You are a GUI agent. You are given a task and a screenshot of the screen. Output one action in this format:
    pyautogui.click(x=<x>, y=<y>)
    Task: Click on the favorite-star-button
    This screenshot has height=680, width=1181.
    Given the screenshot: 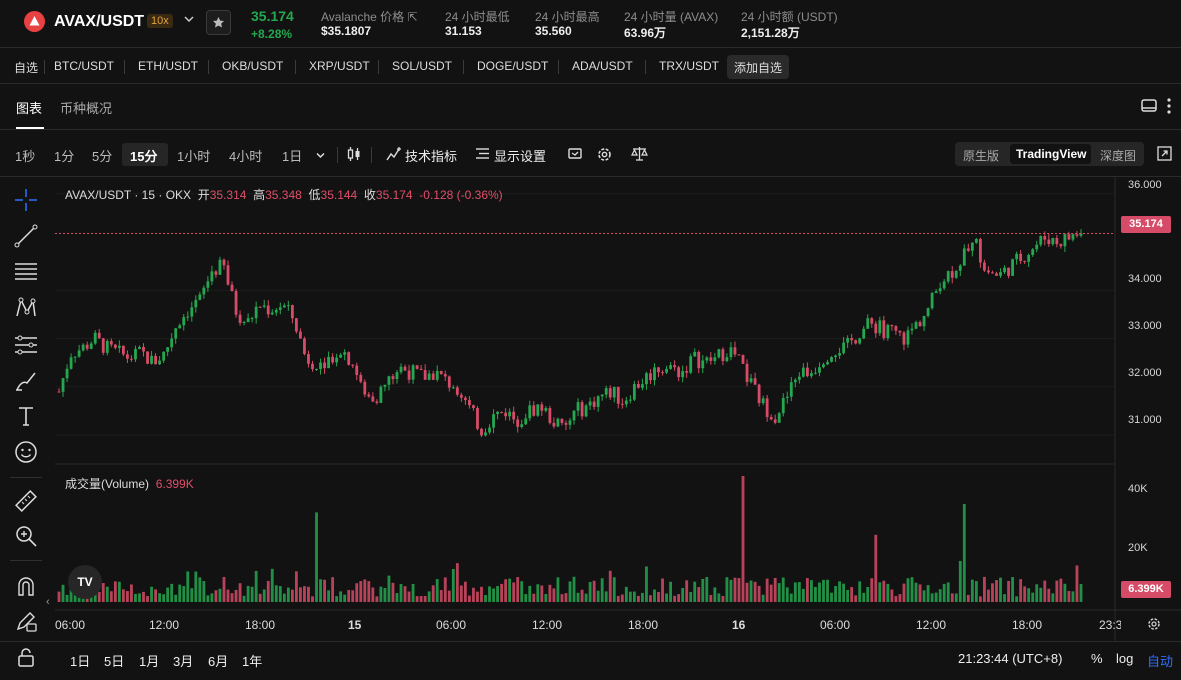 What is the action you would take?
    pyautogui.click(x=218, y=22)
    